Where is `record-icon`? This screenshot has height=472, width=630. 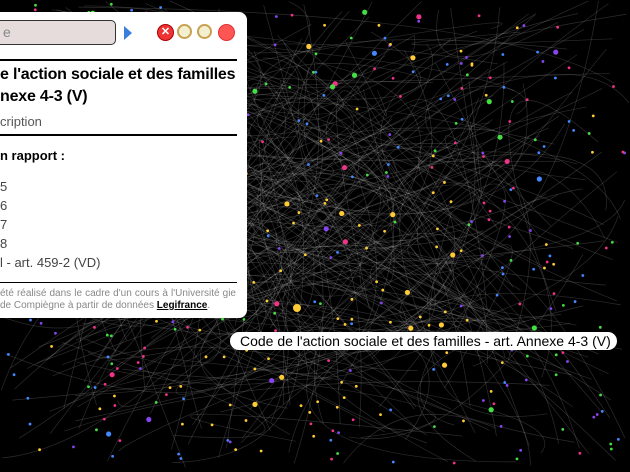
record-icon is located at coordinates (226, 32).